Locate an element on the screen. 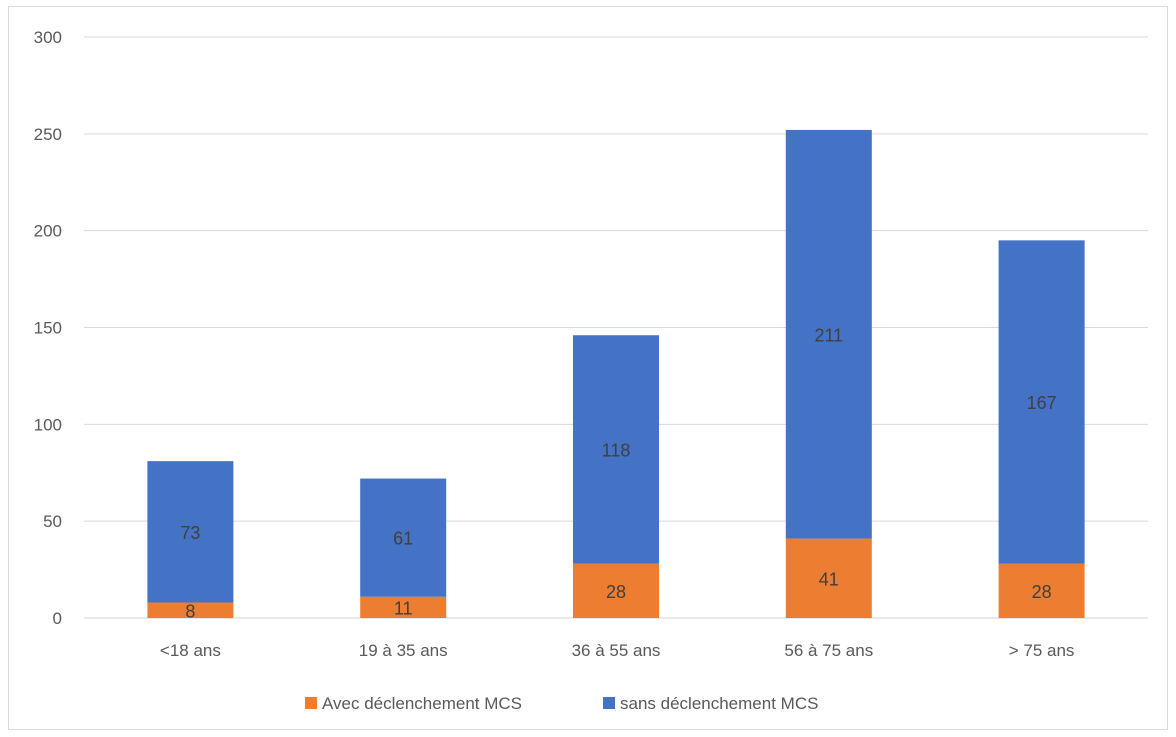  data-label: 167 is located at coordinates (1042, 403).